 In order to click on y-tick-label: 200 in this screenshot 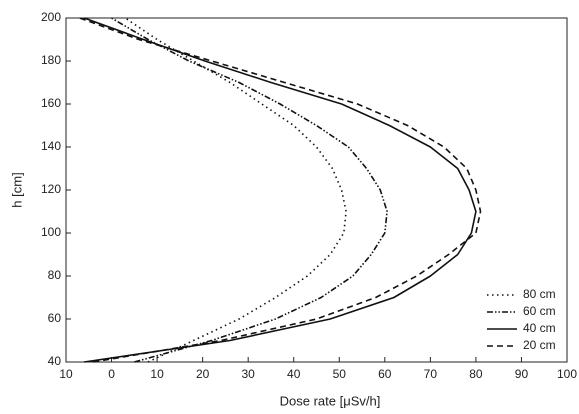, I will do `click(51, 17)`.